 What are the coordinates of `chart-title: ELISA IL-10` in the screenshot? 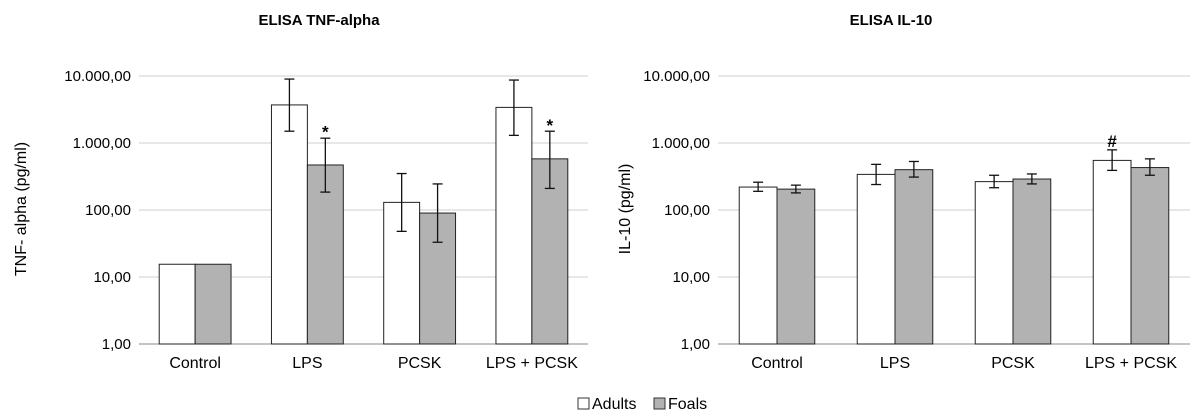 It's located at (891, 20).